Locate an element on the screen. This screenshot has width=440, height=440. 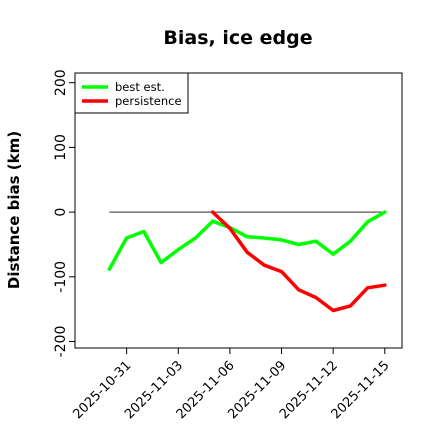
y-axis: -200 -100 0 100 200 is located at coordinates (64, 213).